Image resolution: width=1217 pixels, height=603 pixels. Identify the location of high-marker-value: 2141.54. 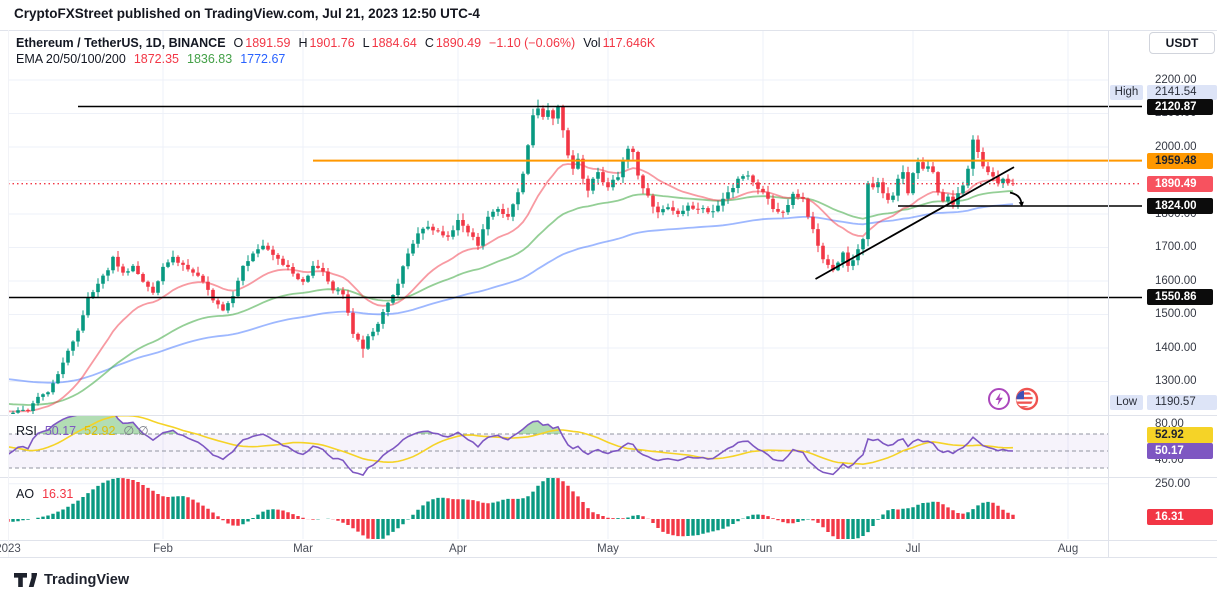
(1182, 92).